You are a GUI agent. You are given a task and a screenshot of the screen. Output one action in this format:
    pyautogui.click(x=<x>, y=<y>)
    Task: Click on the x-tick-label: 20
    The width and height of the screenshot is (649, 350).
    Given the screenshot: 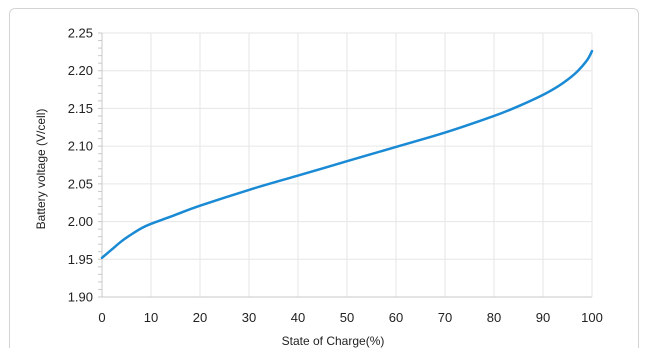 What is the action you would take?
    pyautogui.click(x=200, y=317)
    